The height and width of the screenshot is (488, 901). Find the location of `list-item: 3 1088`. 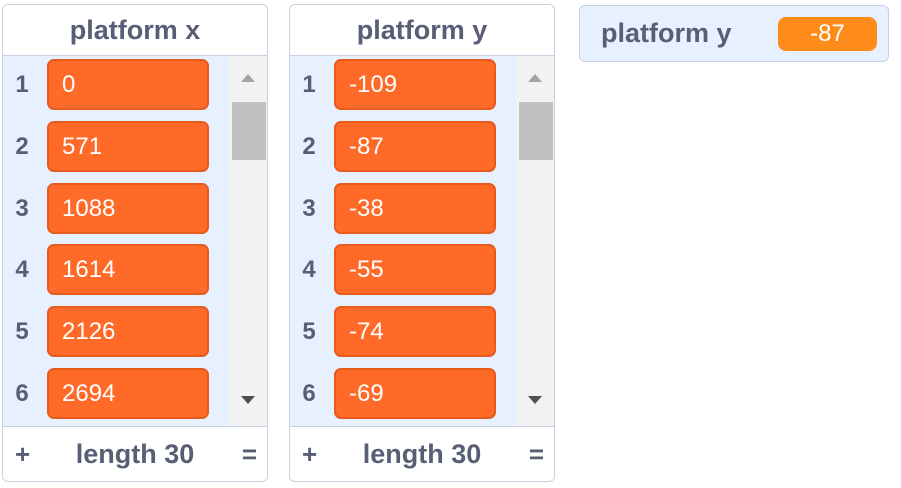

list-item: 3 1088 is located at coordinates (116, 208).